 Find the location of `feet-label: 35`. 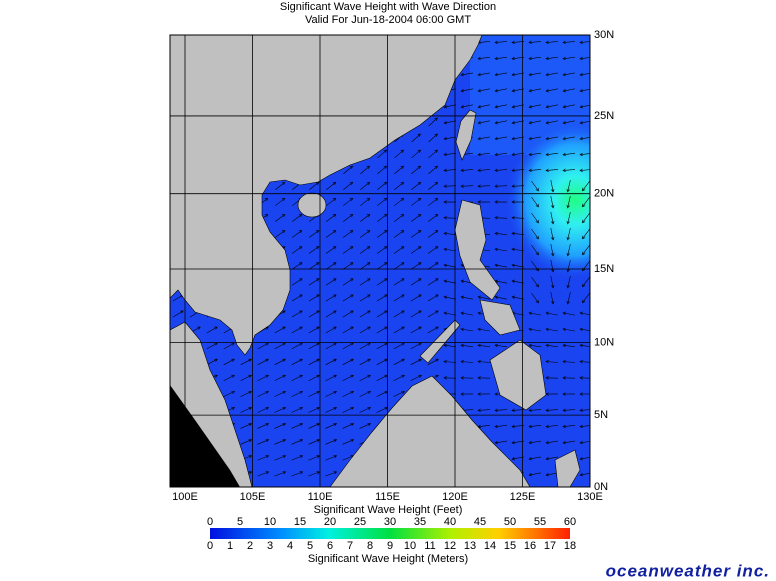

feet-label: 35 is located at coordinates (420, 522).